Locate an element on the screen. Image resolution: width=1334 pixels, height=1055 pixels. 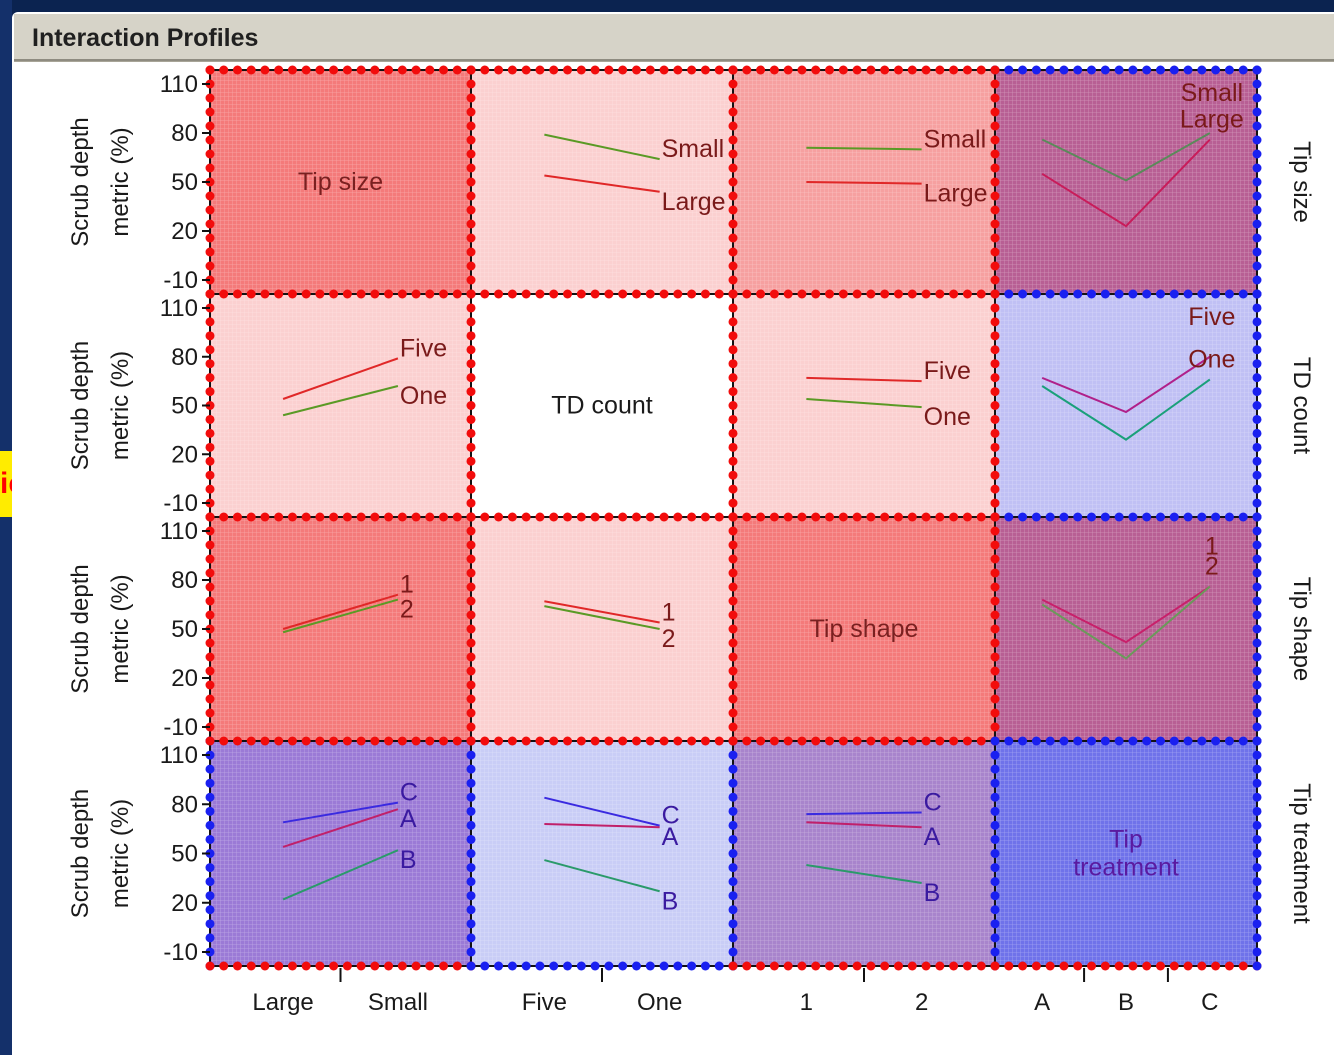
xtick-label-c0-Large: Large is located at coordinates (282, 1002).